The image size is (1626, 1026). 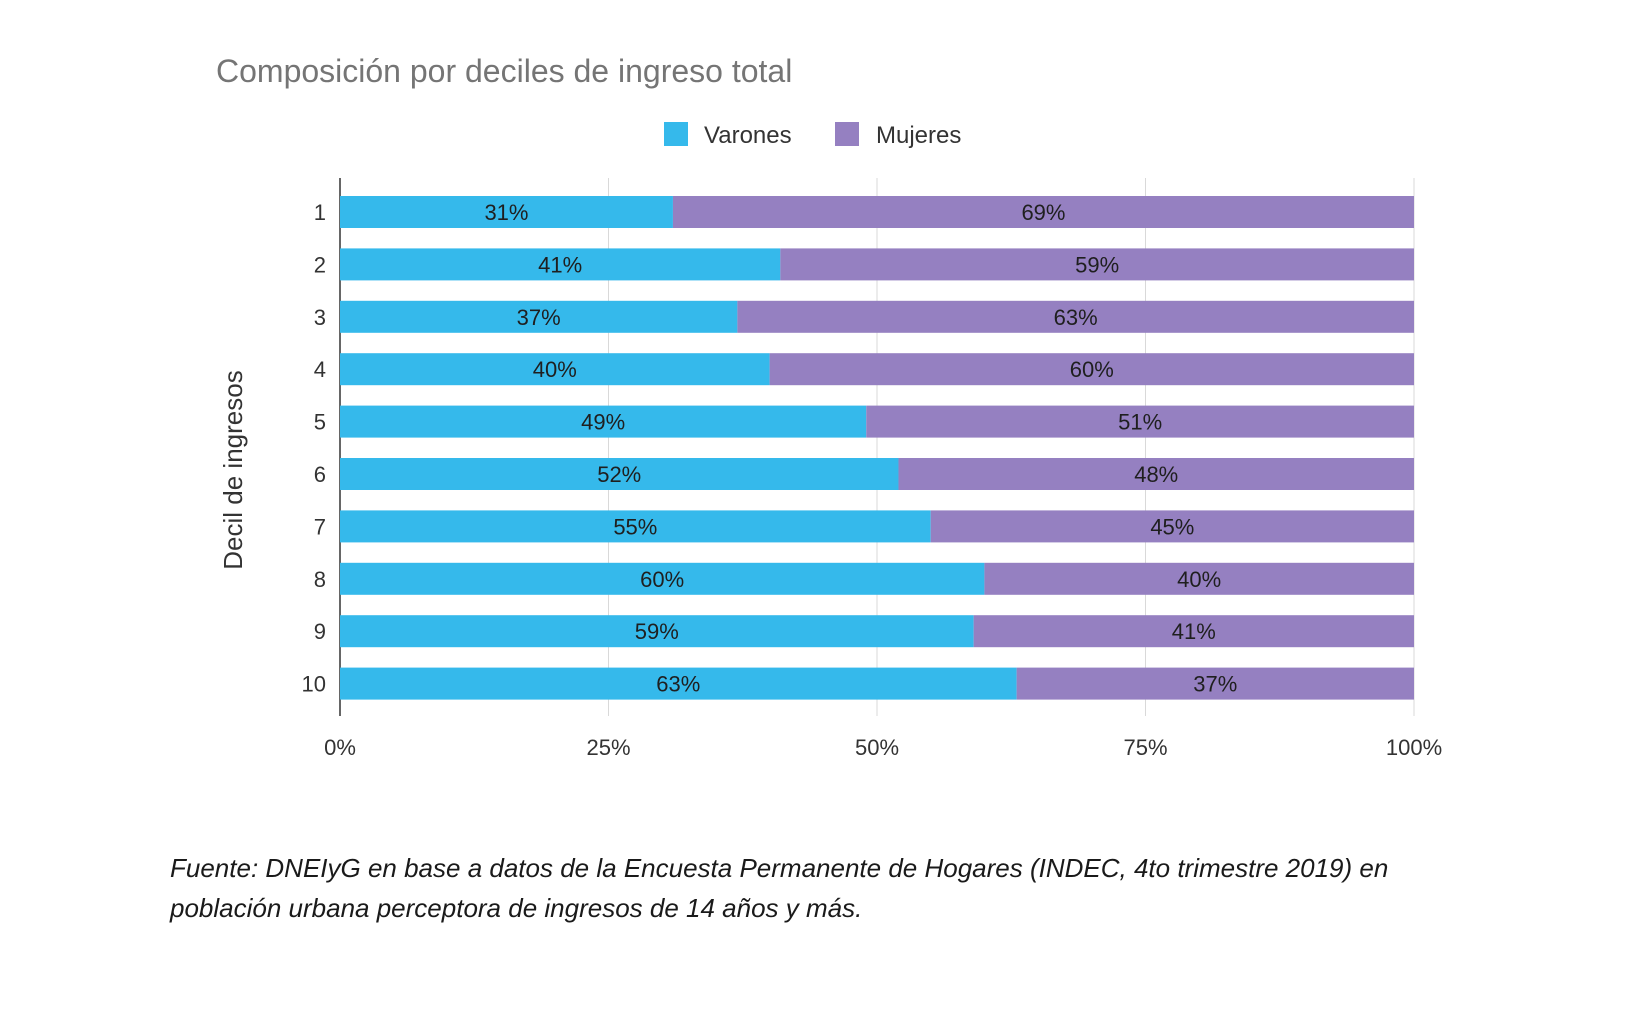 I want to click on x-tick-labels: 0% 25% 50% 75% 100%, so click(x=883, y=747).